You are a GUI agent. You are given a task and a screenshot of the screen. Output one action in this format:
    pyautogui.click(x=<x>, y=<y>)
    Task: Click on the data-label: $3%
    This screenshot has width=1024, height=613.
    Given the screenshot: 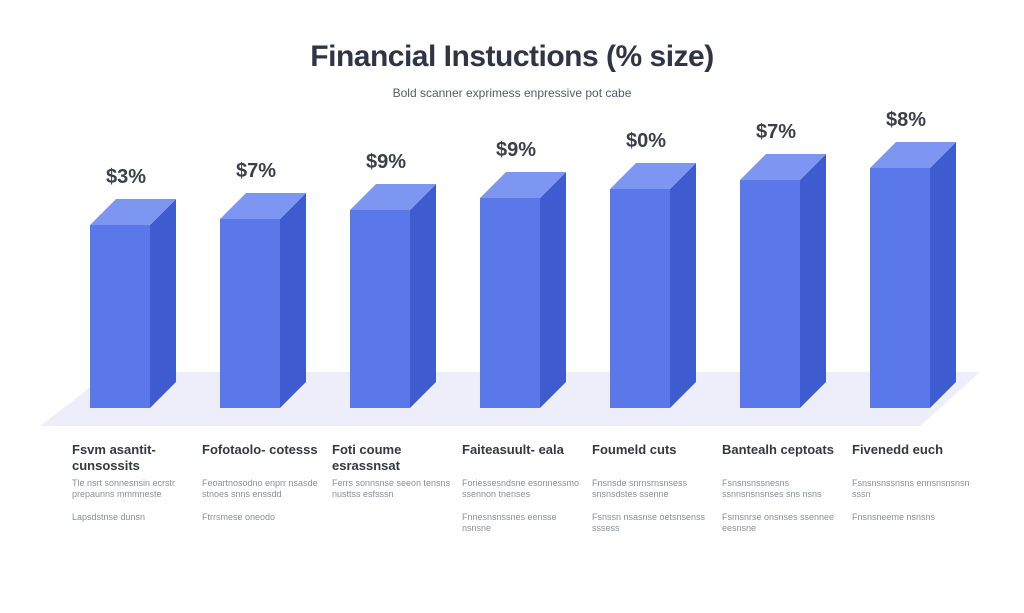 What is the action you would take?
    pyautogui.click(x=126, y=177)
    